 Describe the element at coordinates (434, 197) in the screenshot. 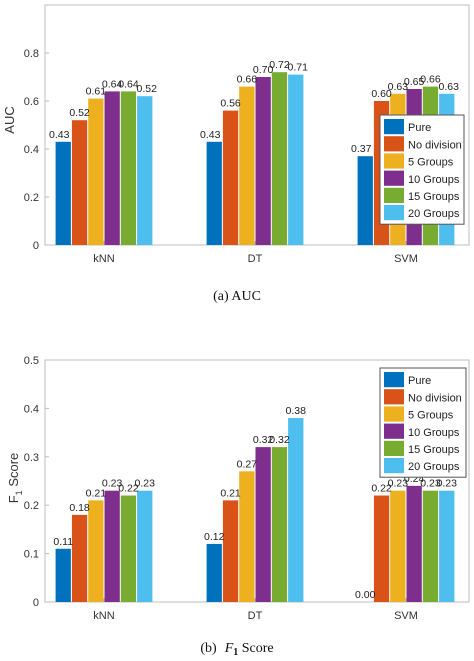

I see `legend-label: 15 Groups` at that location.